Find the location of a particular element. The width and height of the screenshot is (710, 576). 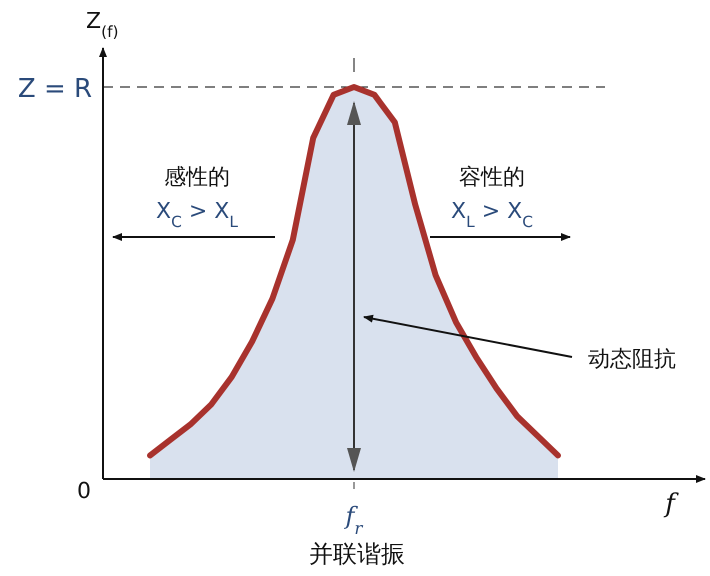

annotation: 容性的 is located at coordinates (492, 177).